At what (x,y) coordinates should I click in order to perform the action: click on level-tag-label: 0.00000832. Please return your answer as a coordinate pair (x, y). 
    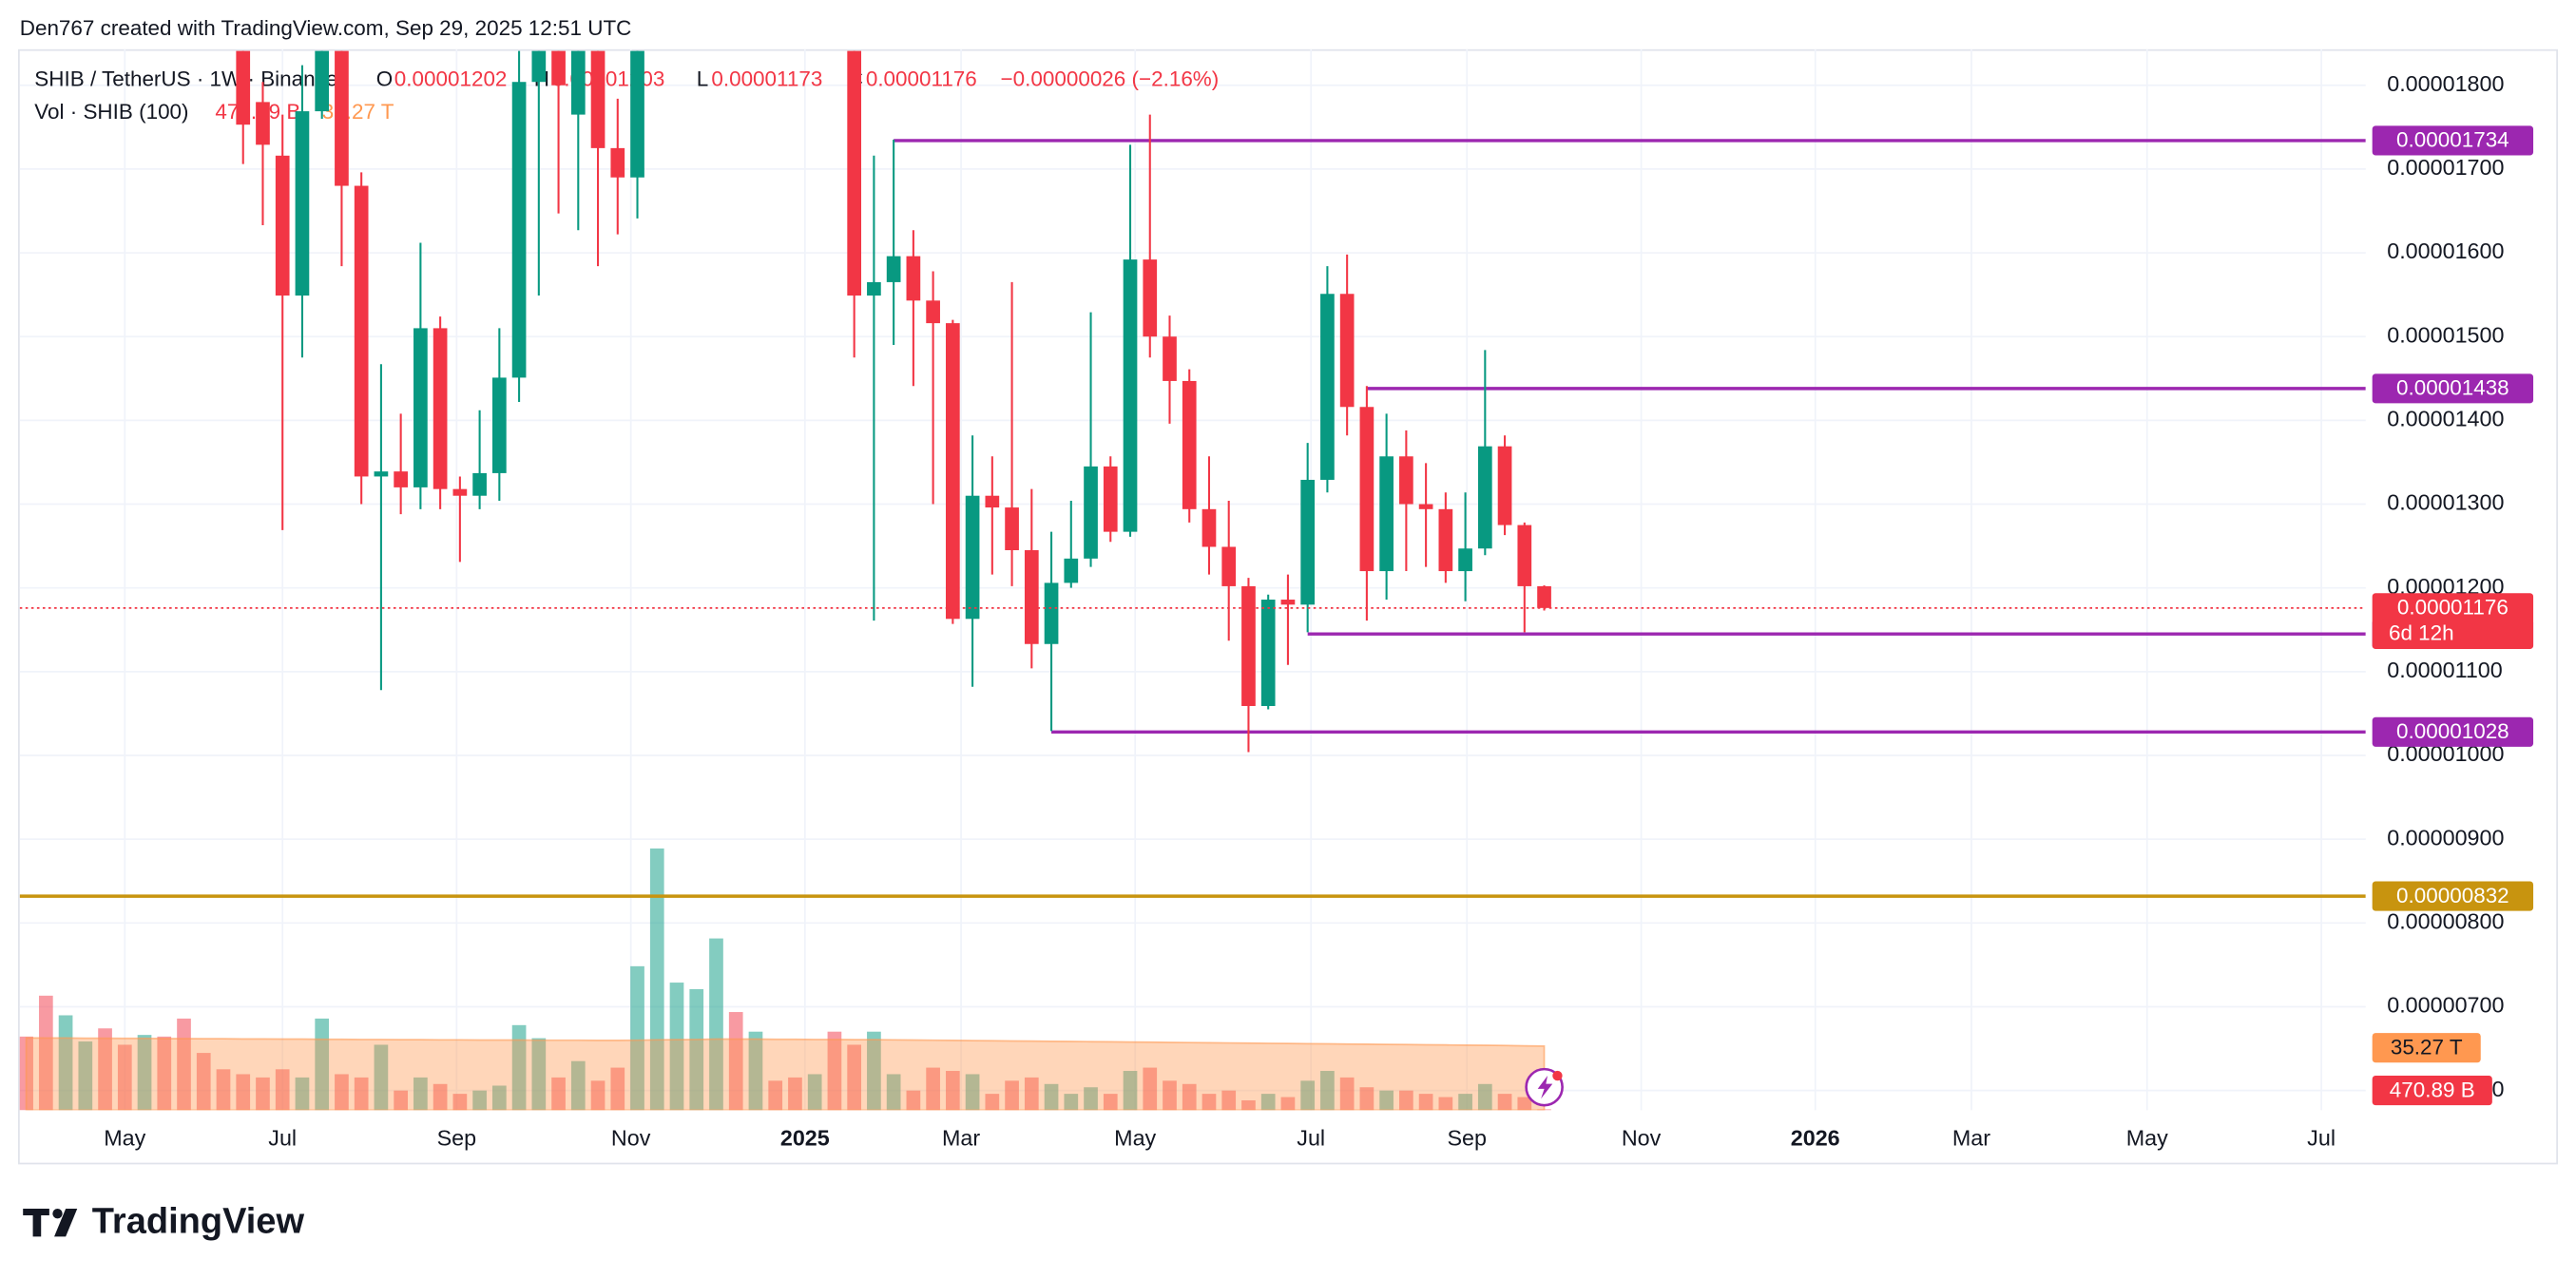
    Looking at the image, I should click on (2453, 895).